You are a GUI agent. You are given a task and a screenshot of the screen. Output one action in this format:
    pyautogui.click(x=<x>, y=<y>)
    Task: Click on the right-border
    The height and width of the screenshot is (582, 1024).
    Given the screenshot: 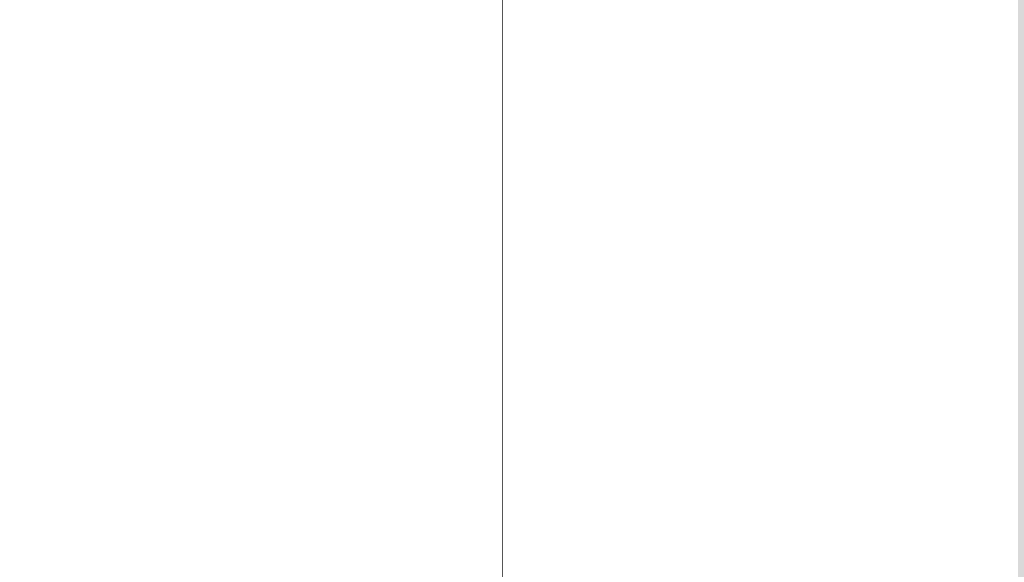 What is the action you would take?
    pyautogui.click(x=1021, y=288)
    